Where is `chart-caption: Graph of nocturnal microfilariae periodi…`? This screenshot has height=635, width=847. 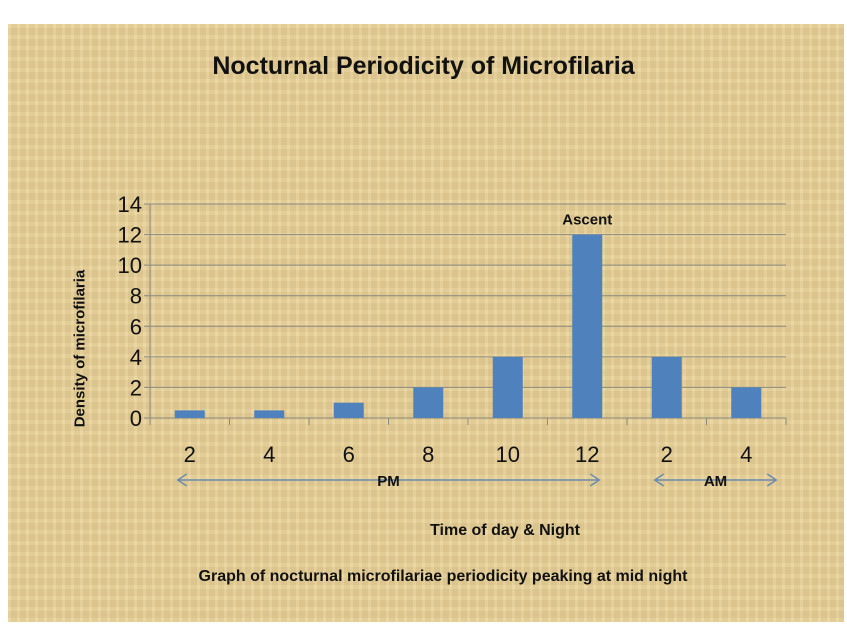
chart-caption: Graph of nocturnal microfilariae periodi… is located at coordinates (443, 576).